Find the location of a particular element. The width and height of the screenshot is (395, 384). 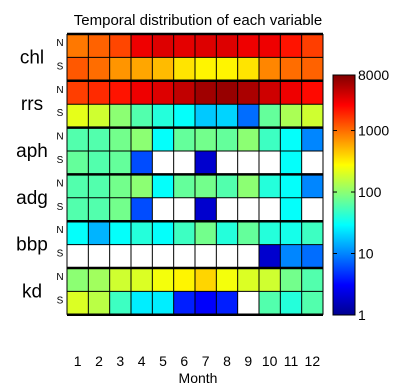

colorbar: 1 10 100 1000 8000 is located at coordinates (360, 195).